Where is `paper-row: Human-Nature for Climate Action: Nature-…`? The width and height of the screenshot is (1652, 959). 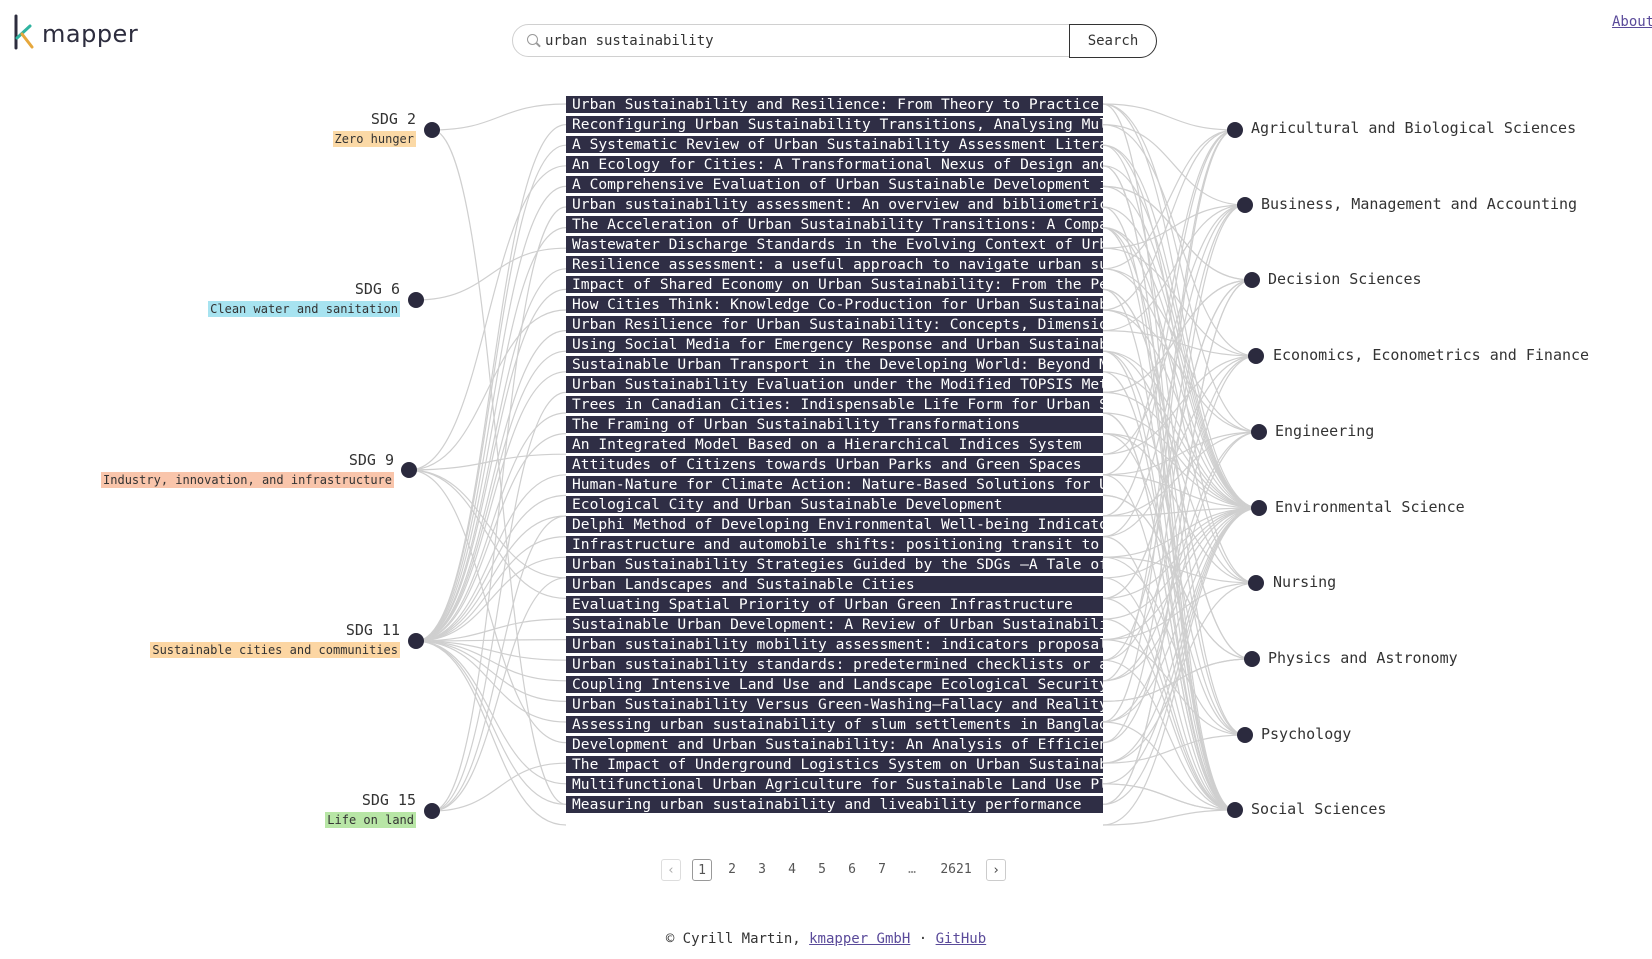 paper-row: Human-Nature for Climate Action: Nature-… is located at coordinates (834, 484).